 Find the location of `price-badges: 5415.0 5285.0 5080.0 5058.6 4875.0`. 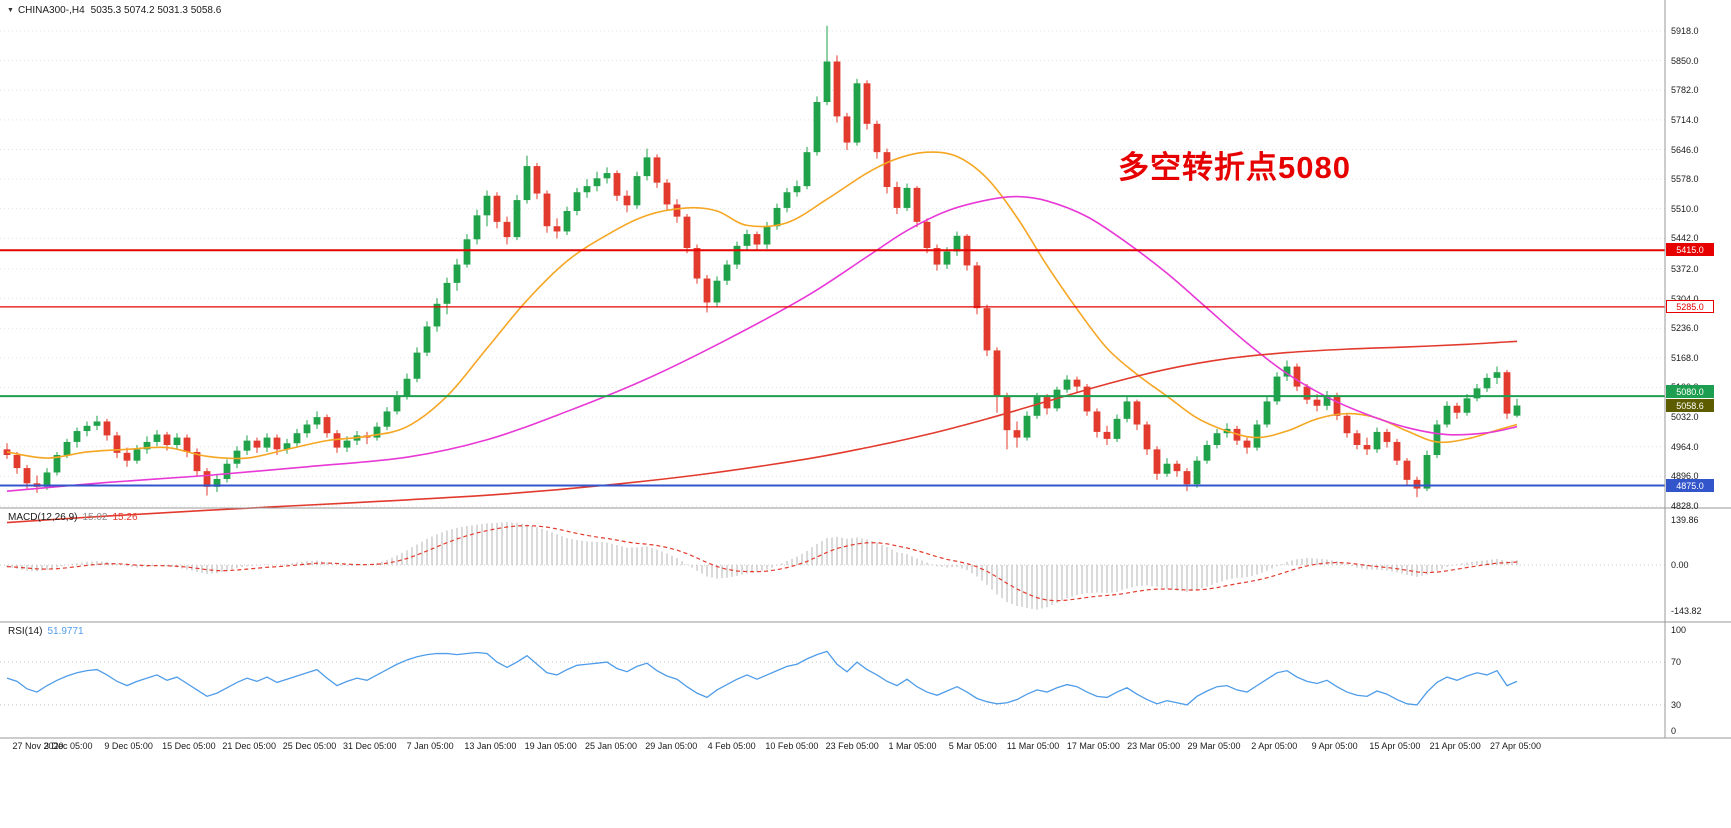

price-badges: 5415.0 5285.0 5080.0 5058.6 4875.0 is located at coordinates (1698, 369).